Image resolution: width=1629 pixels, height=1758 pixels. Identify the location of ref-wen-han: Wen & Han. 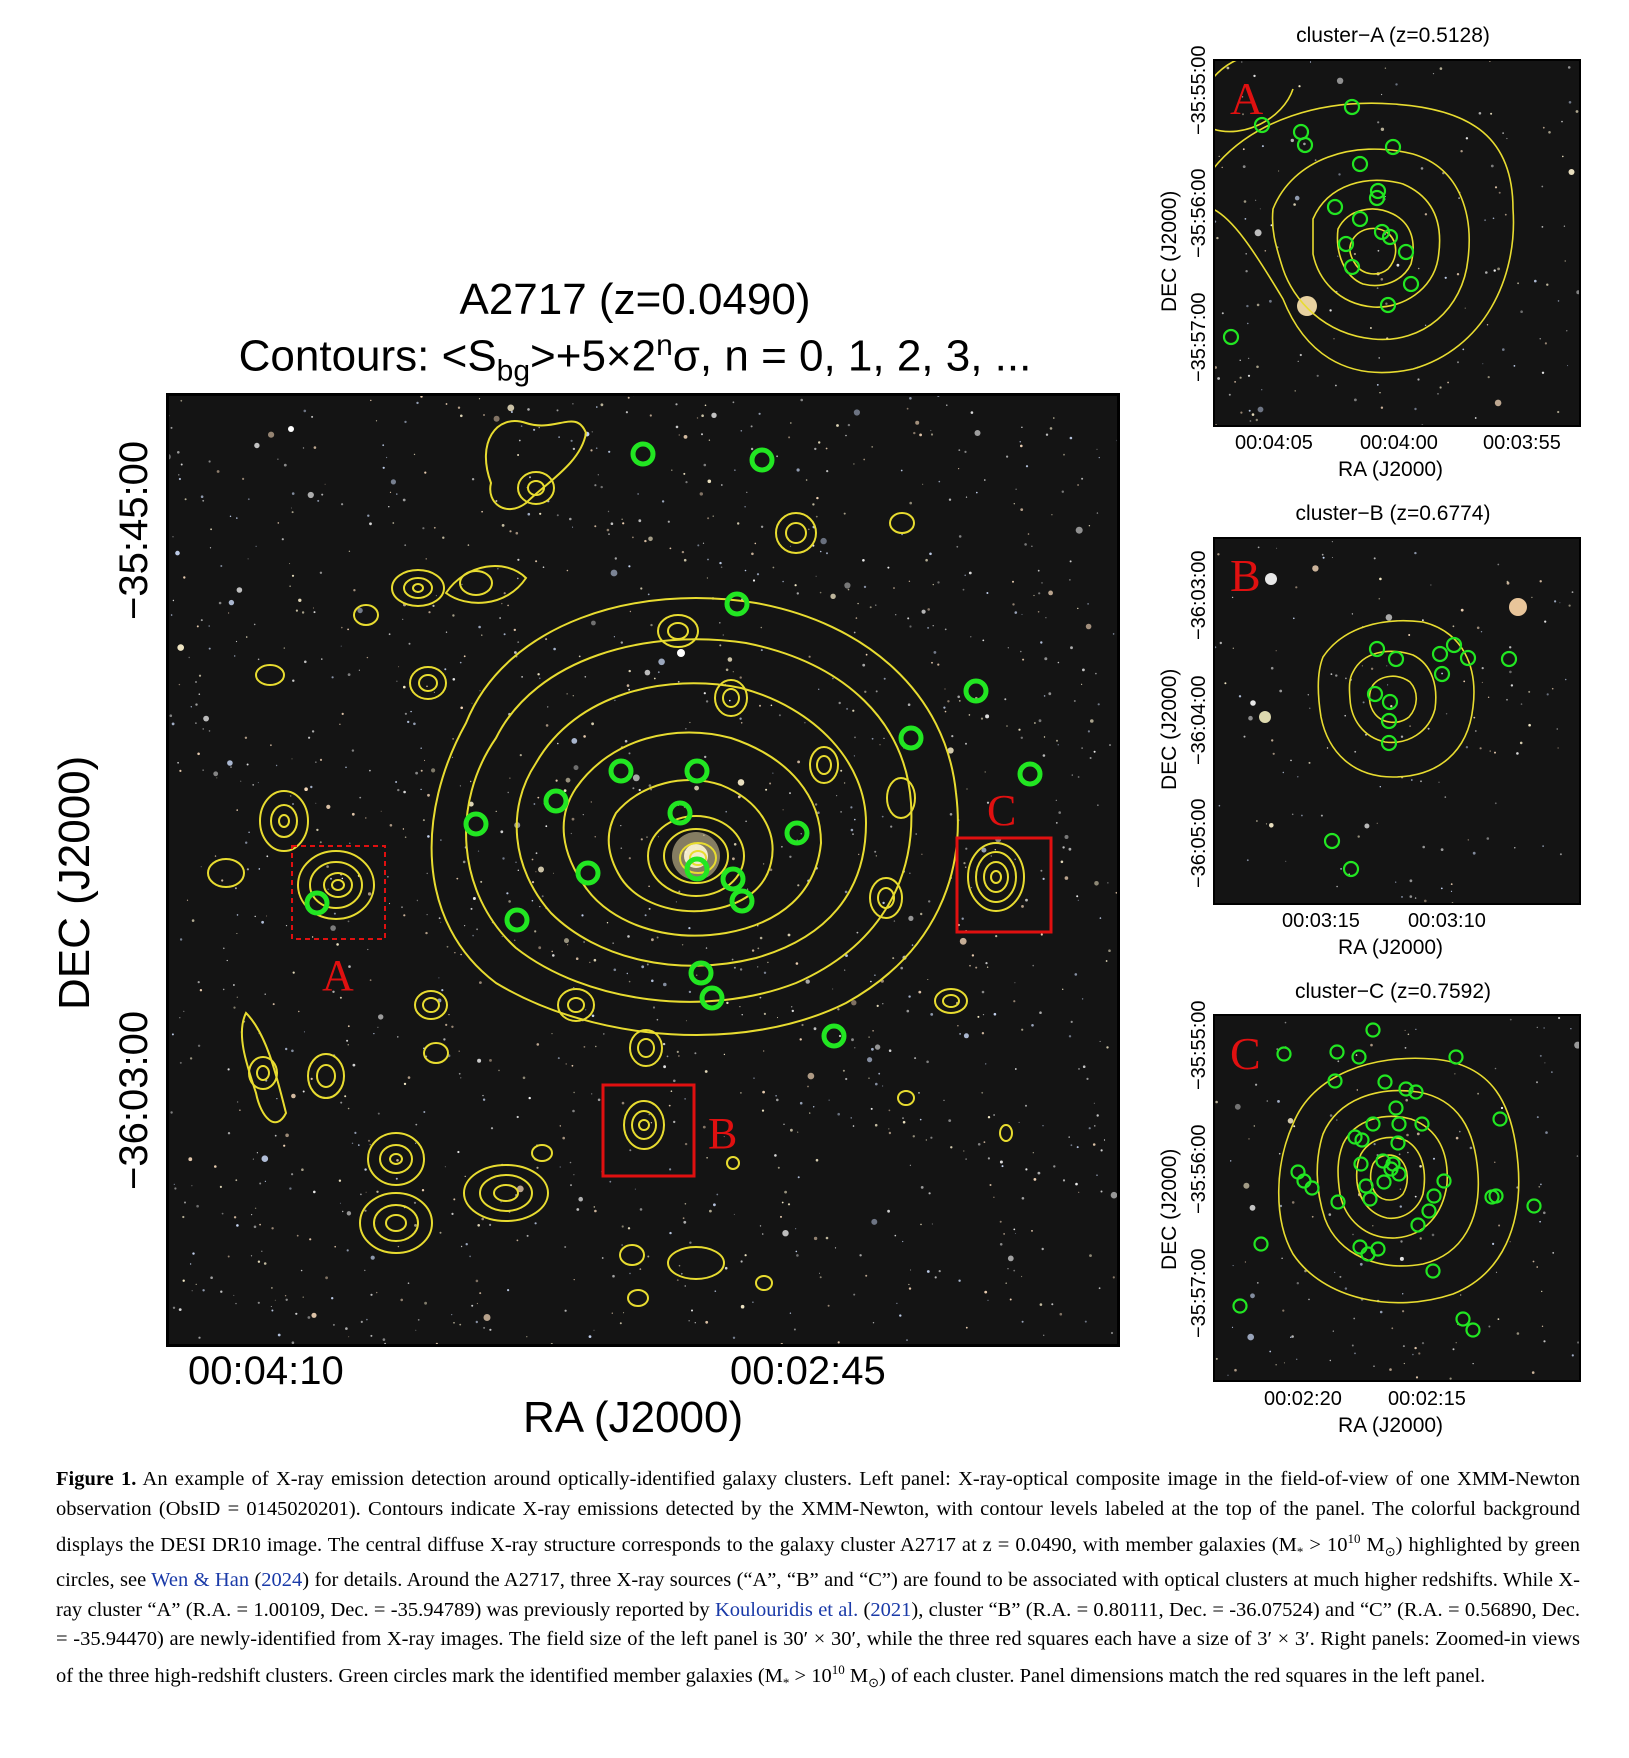
(200, 1580).